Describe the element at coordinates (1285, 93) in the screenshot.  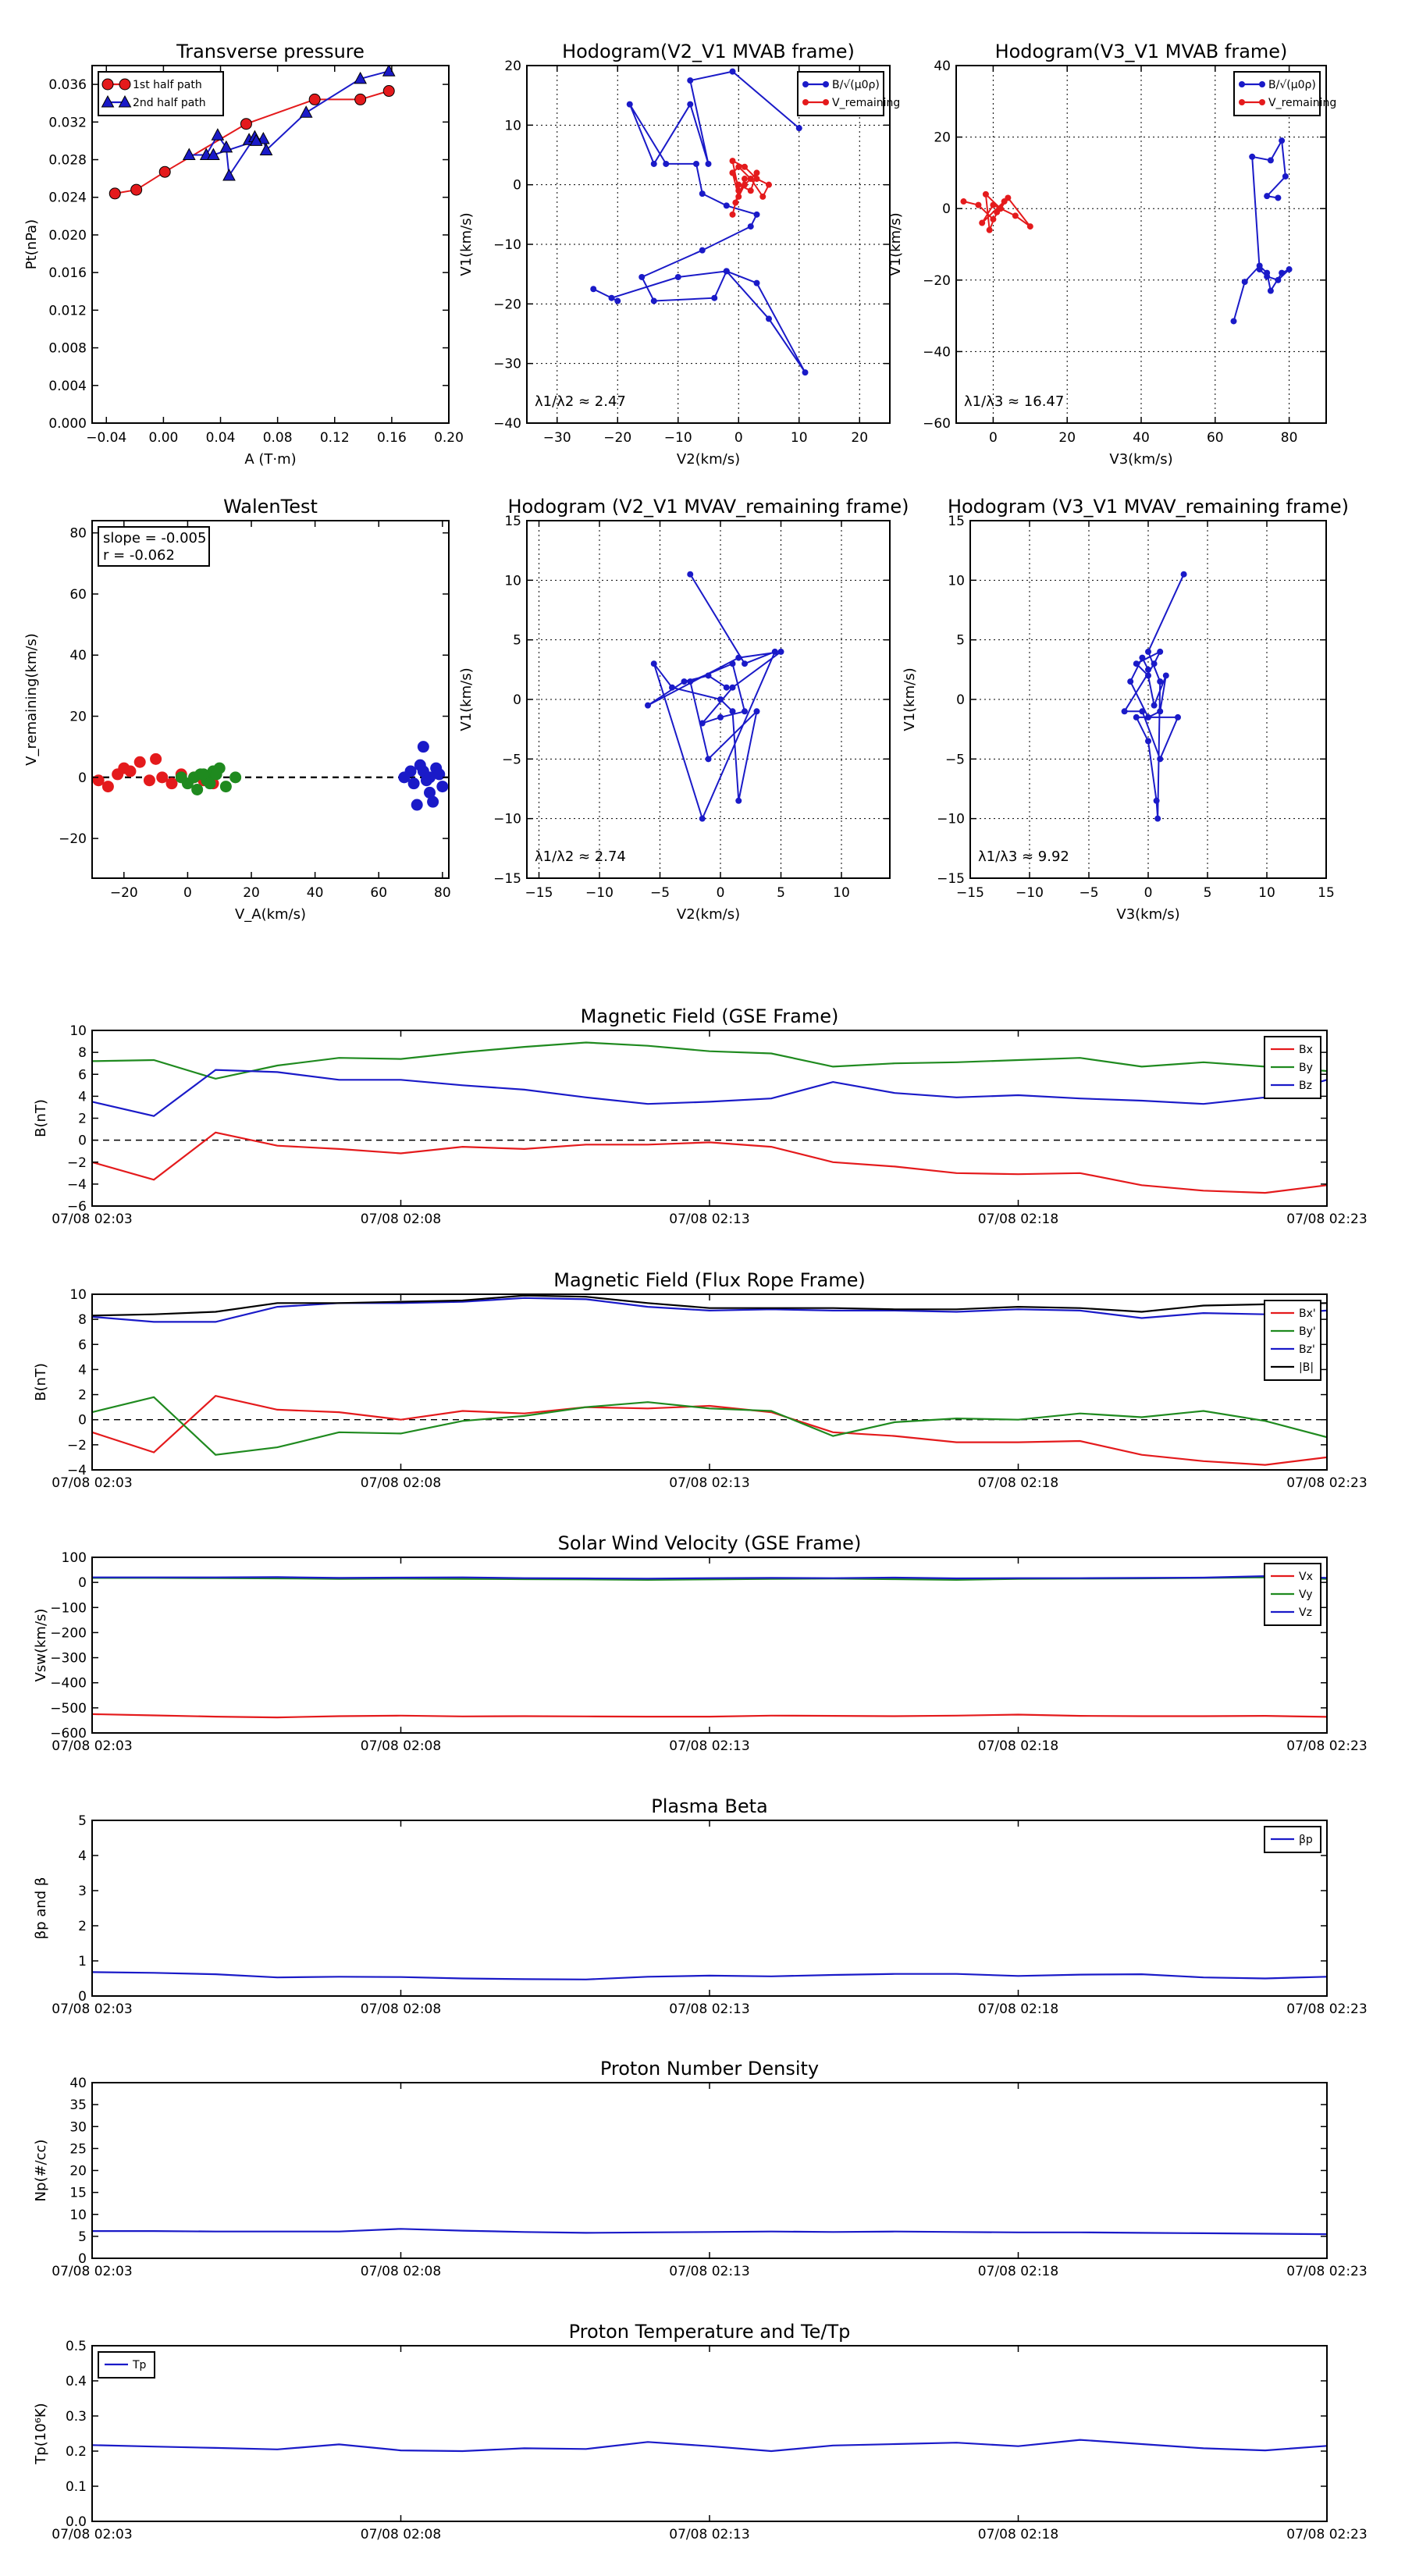
I see `legend: B/√(μ0ρ) V_remaining` at that location.